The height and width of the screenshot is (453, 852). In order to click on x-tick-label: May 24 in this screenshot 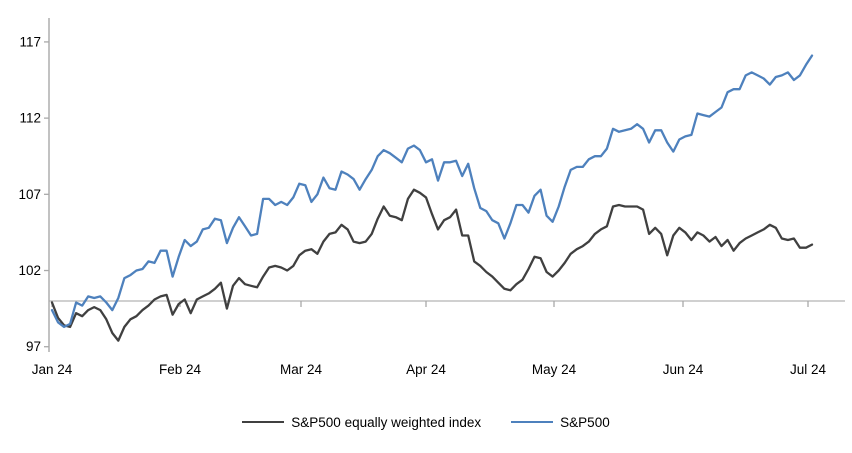, I will do `click(554, 369)`.